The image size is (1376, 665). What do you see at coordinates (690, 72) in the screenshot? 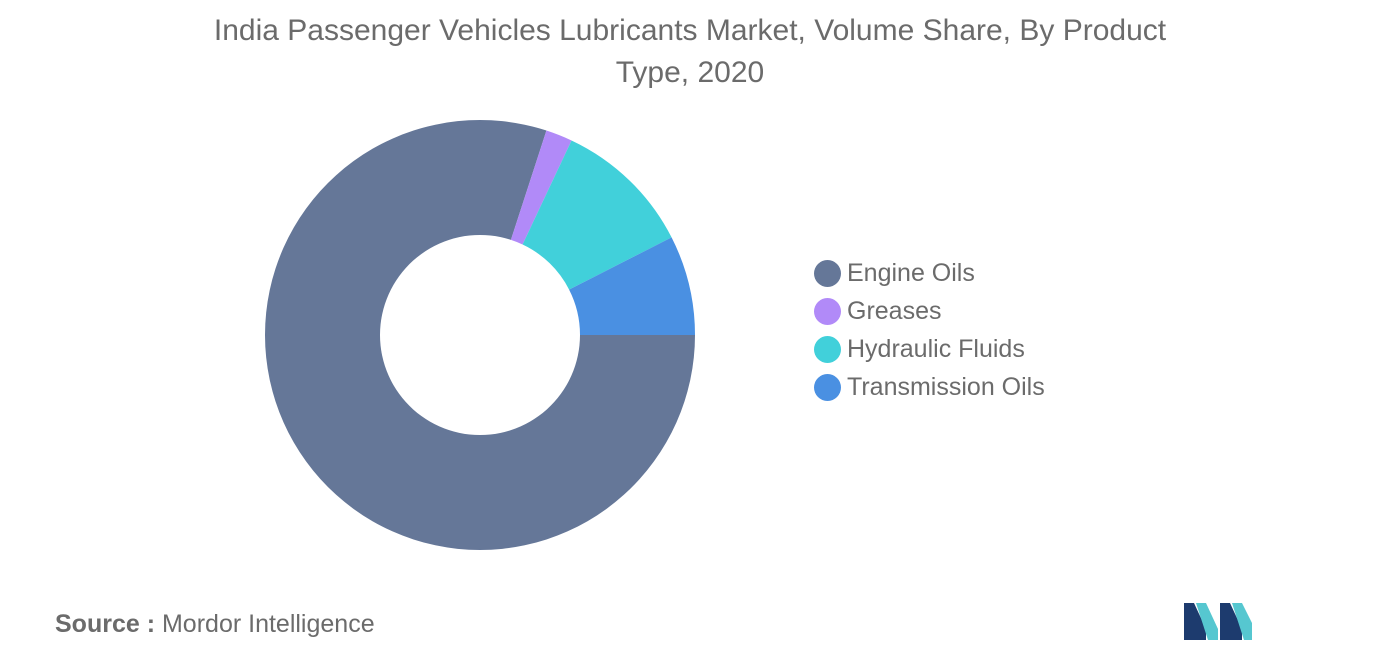
I see `chart-title-line-2: Type, 2020` at bounding box center [690, 72].